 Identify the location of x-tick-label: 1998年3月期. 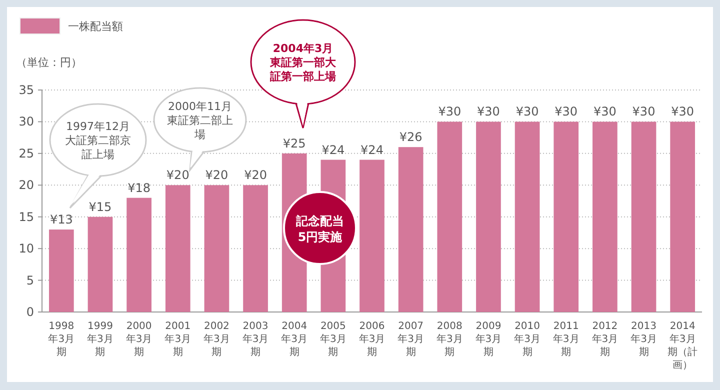
(61, 339).